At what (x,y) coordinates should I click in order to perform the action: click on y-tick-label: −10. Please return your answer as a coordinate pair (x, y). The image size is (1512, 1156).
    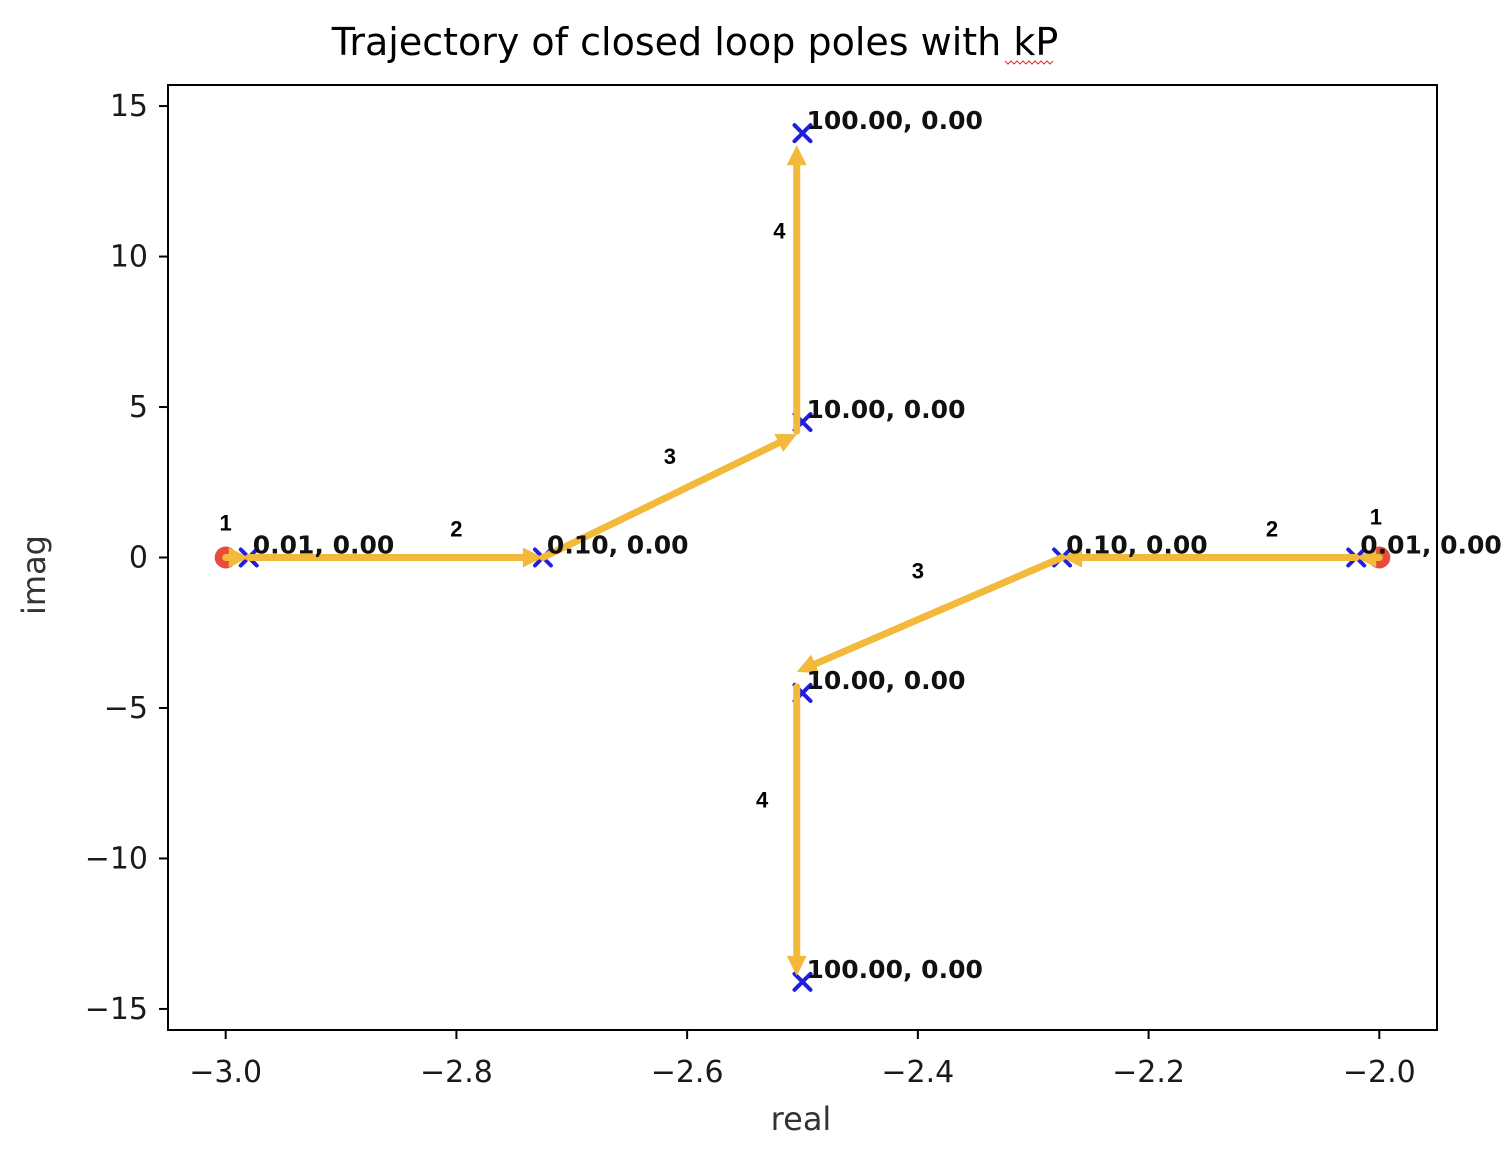
    Looking at the image, I should click on (116, 858).